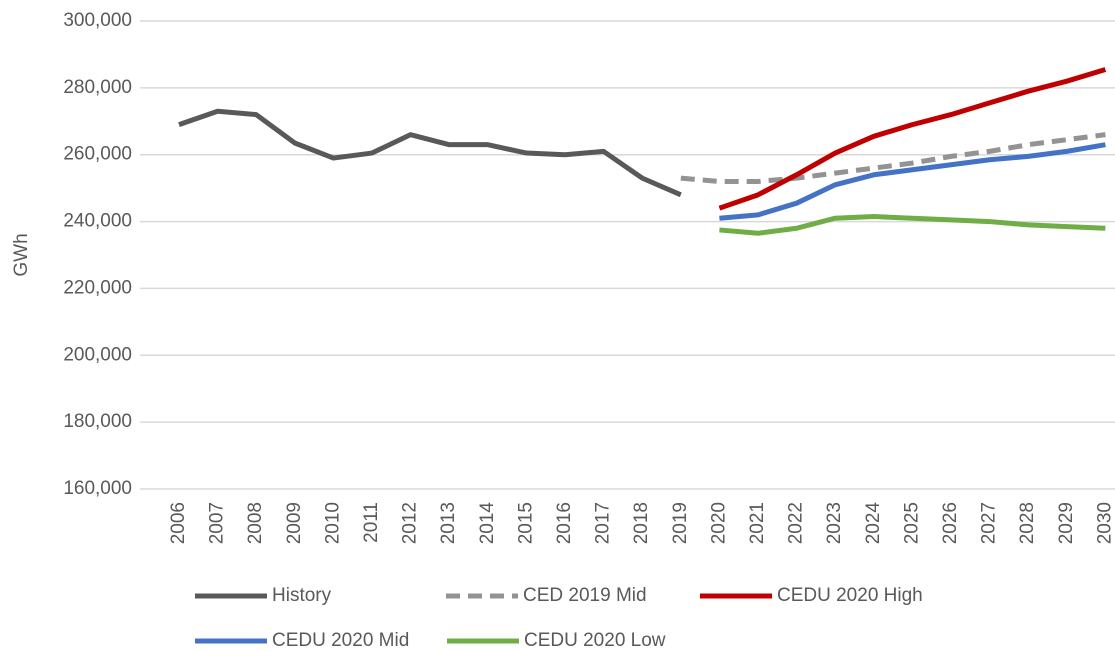  Describe the element at coordinates (97, 154) in the screenshot. I see `y-tick-label: 260,000` at that location.